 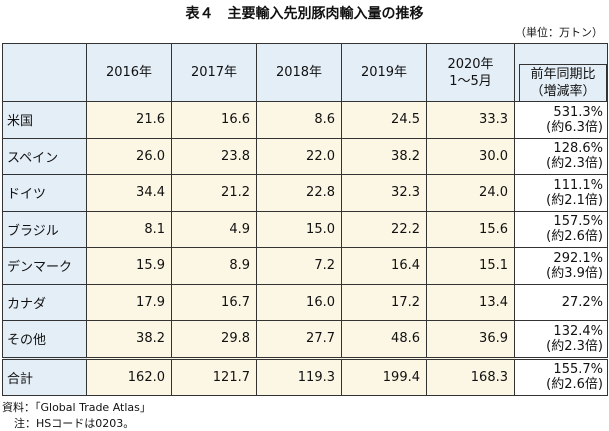 I want to click on value-cell: 26.0, so click(x=129, y=156).